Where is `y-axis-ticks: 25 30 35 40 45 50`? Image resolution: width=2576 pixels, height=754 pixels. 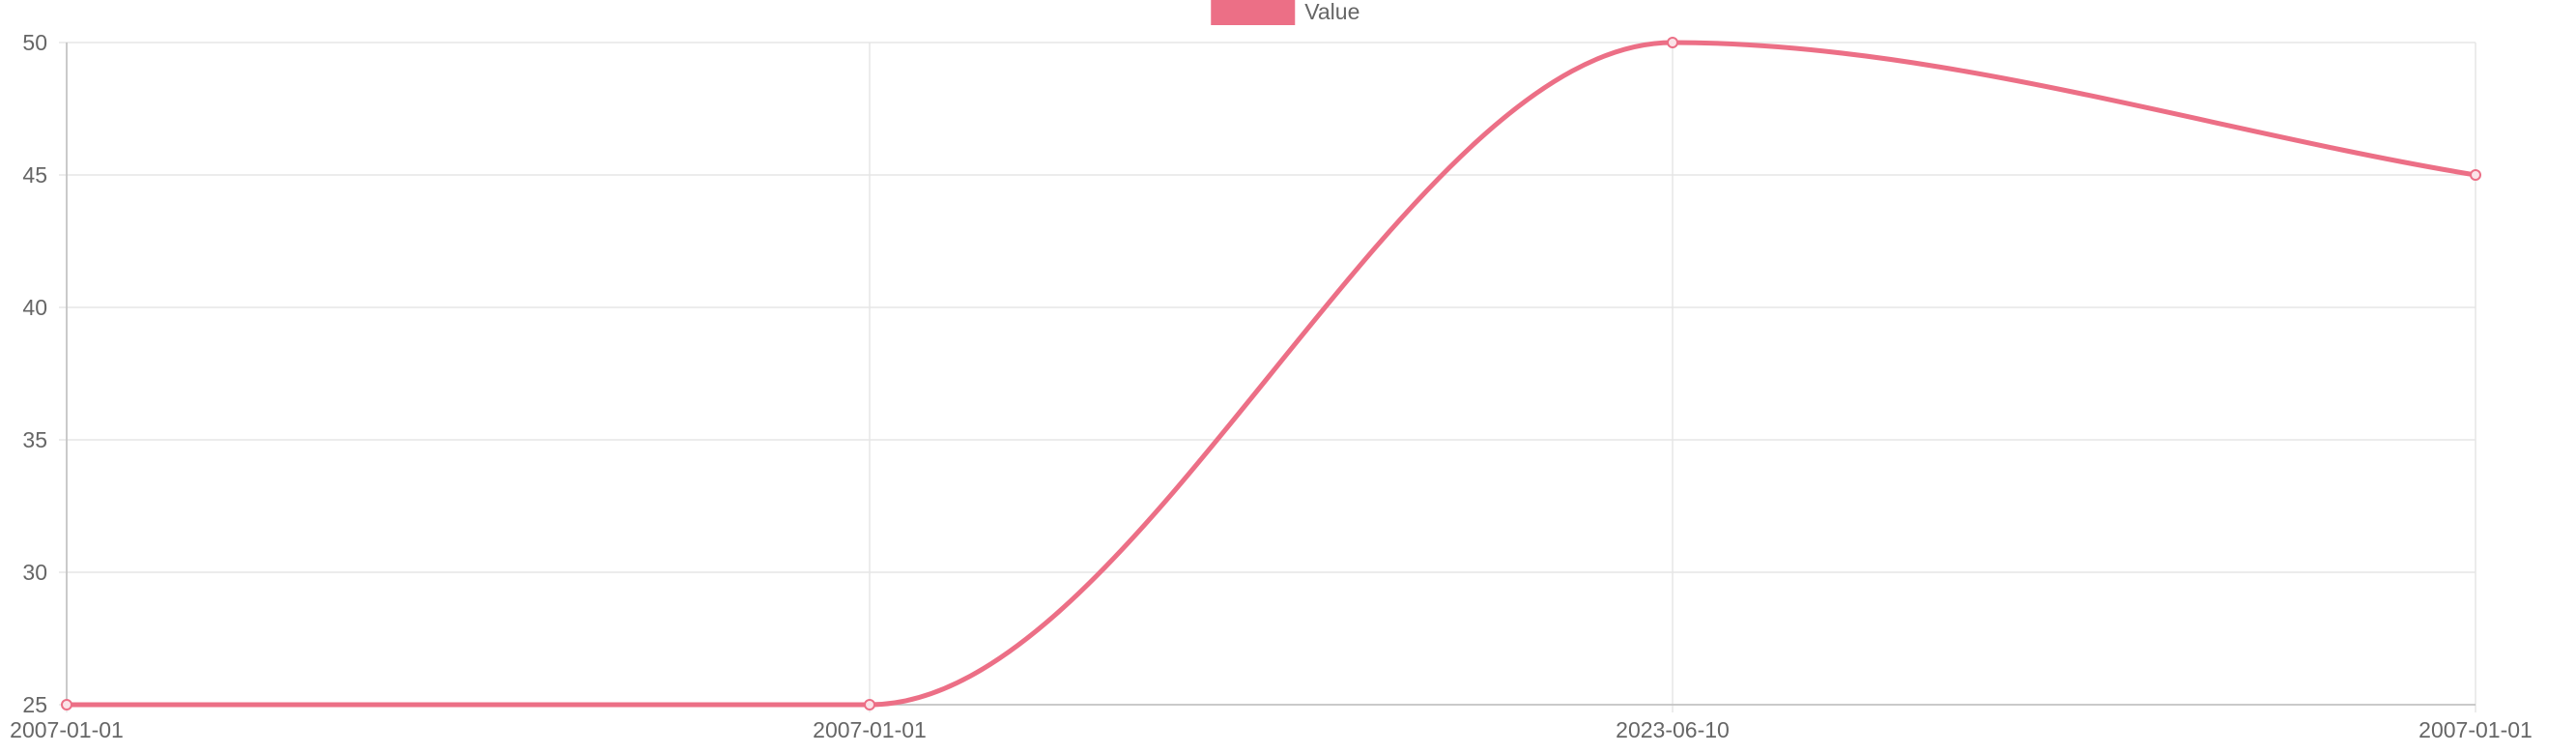 y-axis-ticks: 25 30 35 40 45 50 is located at coordinates (35, 374).